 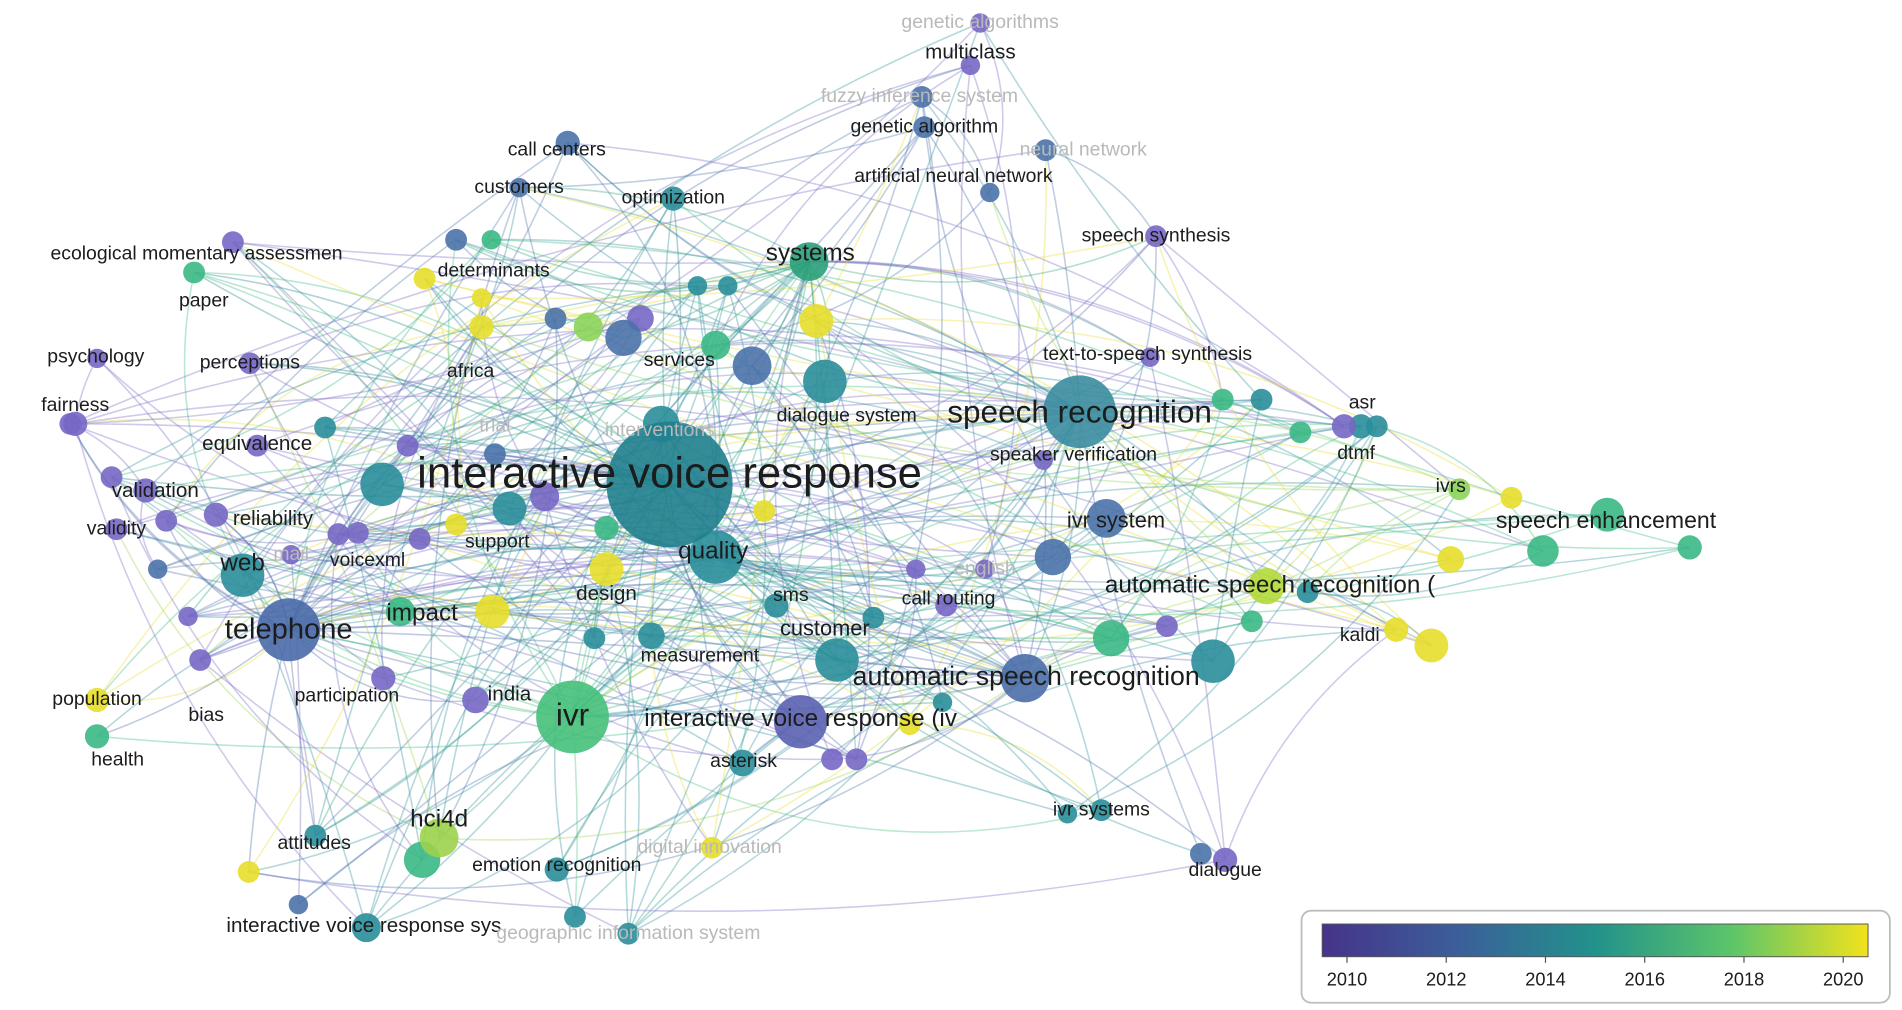 What do you see at coordinates (672, 198) in the screenshot?
I see `node-label: optimization` at bounding box center [672, 198].